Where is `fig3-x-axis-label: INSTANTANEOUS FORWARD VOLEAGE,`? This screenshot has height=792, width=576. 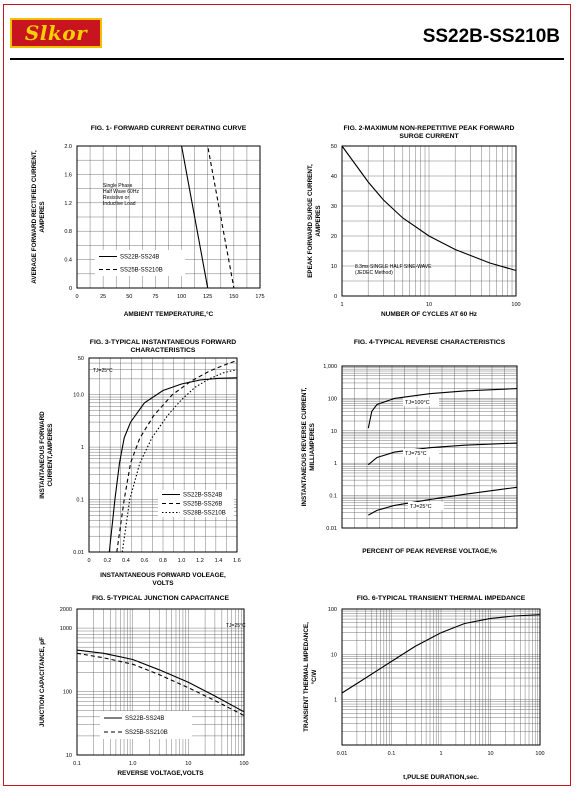 fig3-x-axis-label: INSTANTANEOUS FORWARD VOLEAGE, is located at coordinates (163, 575).